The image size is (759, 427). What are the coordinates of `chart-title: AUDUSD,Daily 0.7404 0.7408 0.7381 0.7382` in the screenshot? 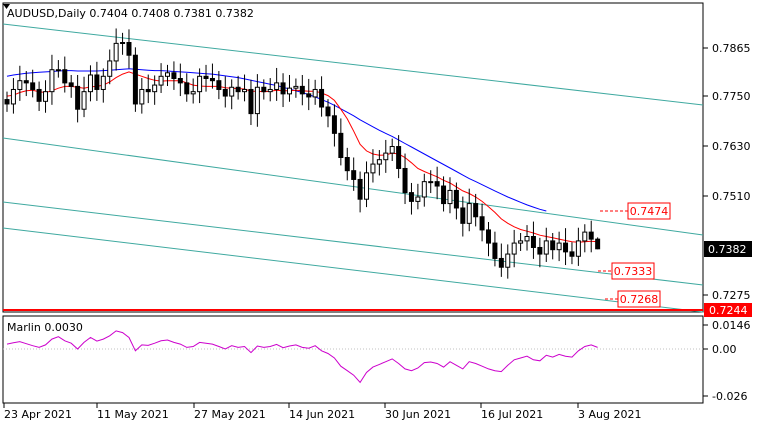 It's located at (130, 13).